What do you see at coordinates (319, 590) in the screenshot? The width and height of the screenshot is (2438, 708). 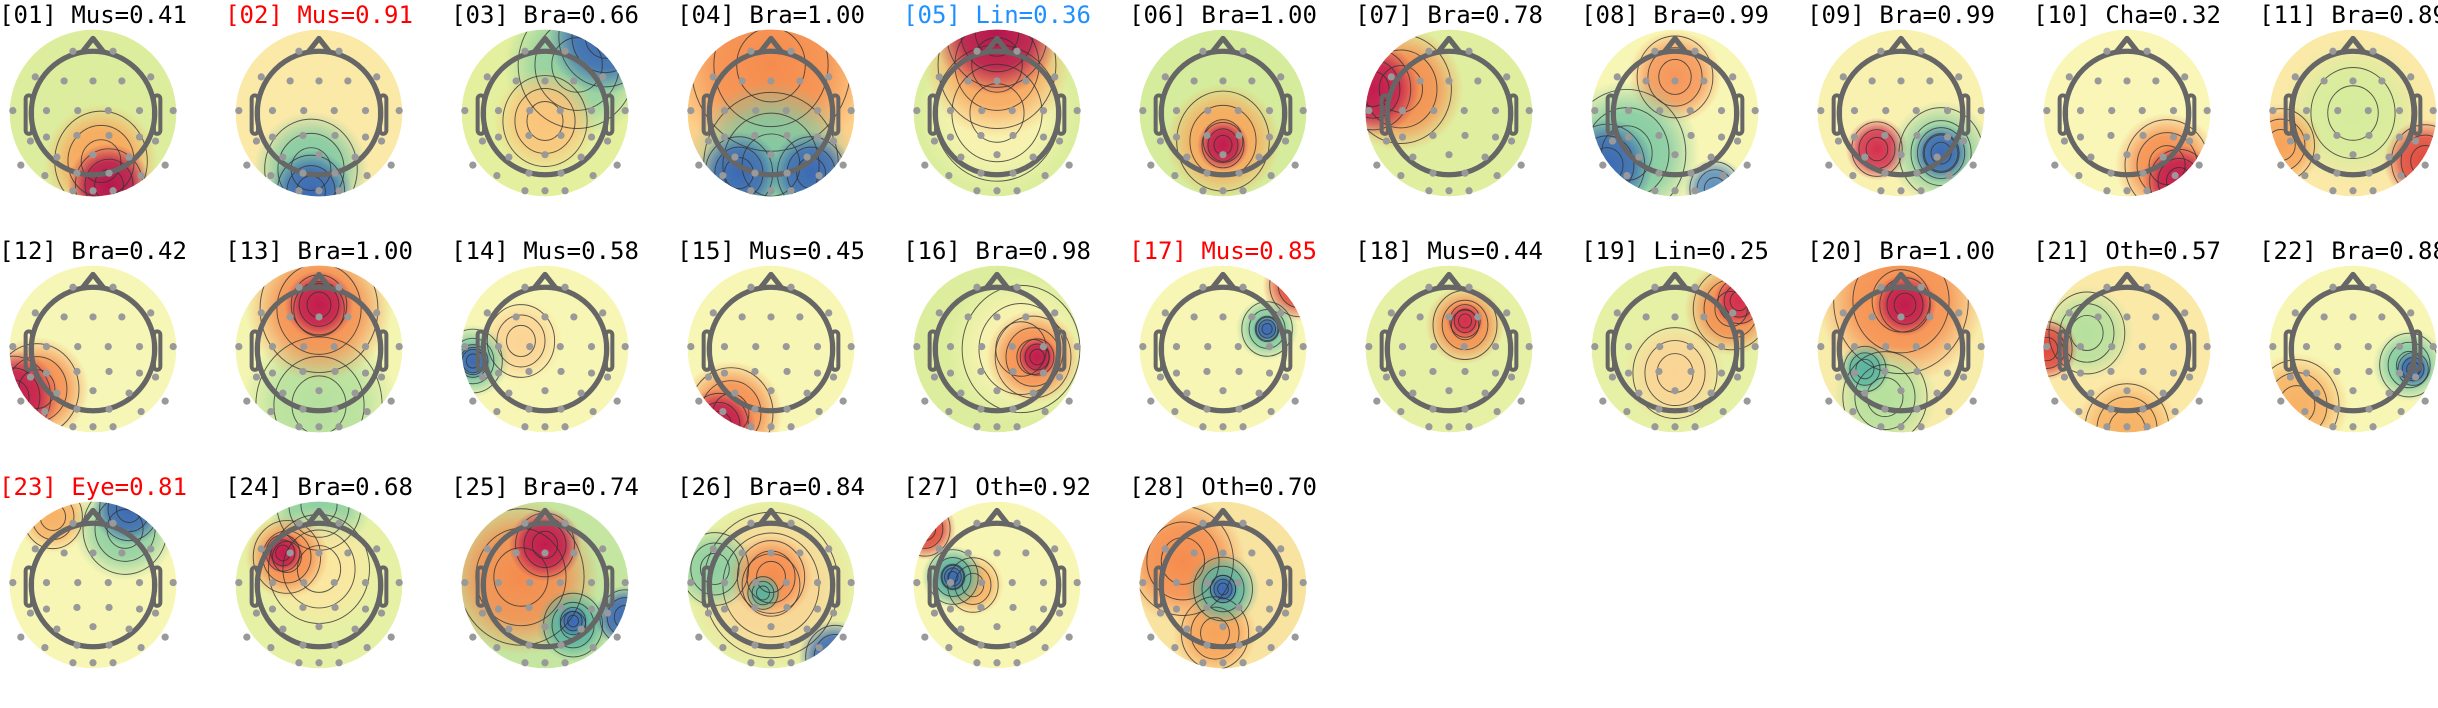 I see `component-panel: [24] Bra=0.68` at bounding box center [319, 590].